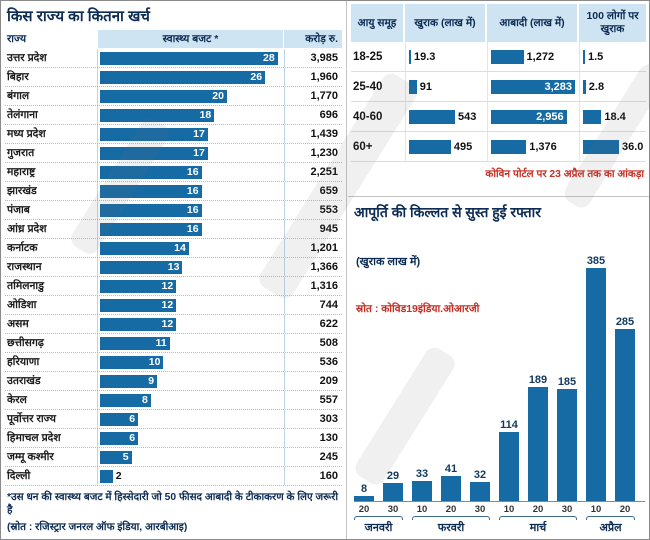  I want to click on state-row: पंजाब 16 553, so click(173, 210).